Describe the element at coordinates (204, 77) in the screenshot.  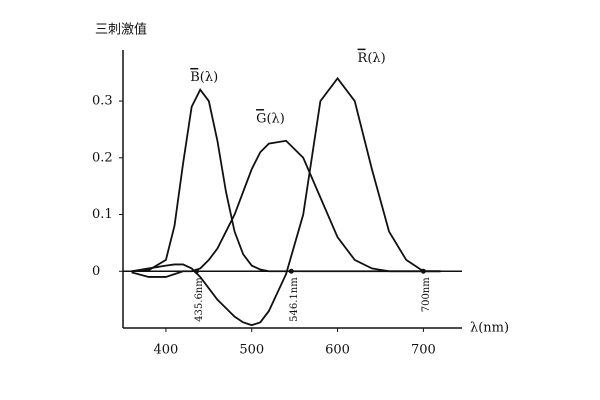
I see `legend-label: B(λ)` at that location.